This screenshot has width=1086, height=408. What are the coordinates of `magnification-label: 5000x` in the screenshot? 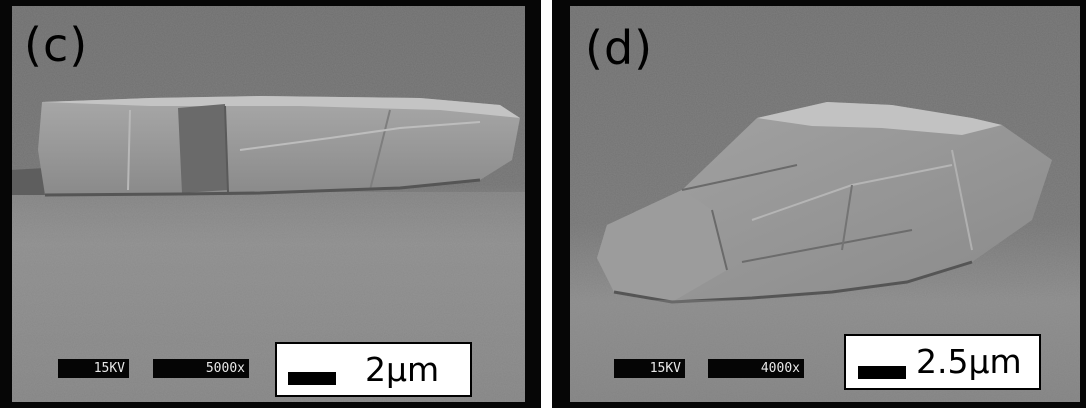 It's located at (201, 368).